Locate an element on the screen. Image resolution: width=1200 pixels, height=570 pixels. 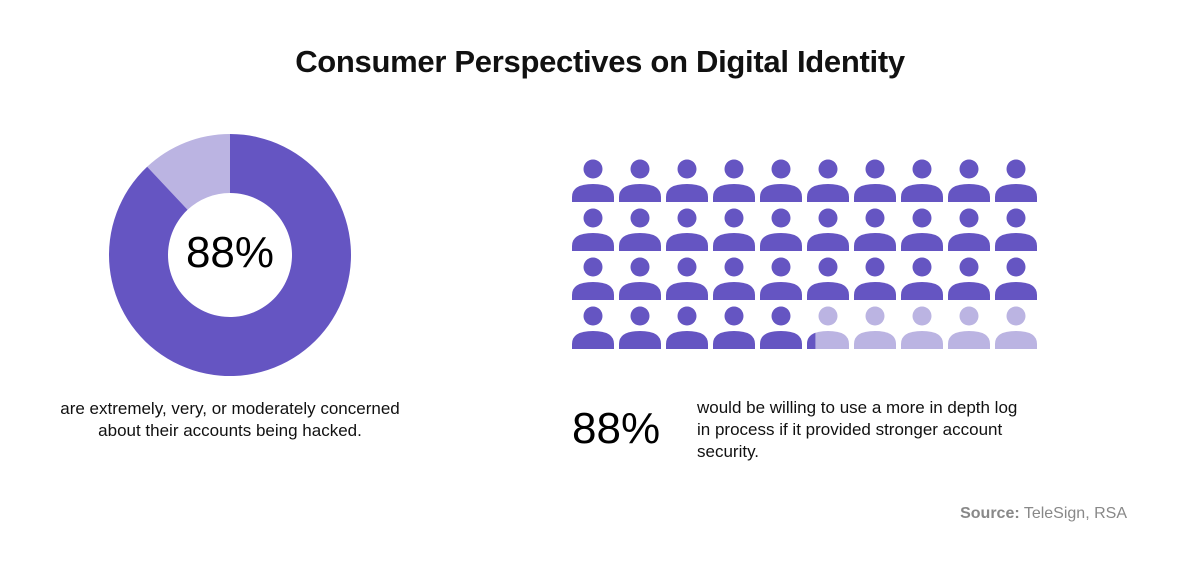
donut-slice-not-concerned is located at coordinates (188, 172).